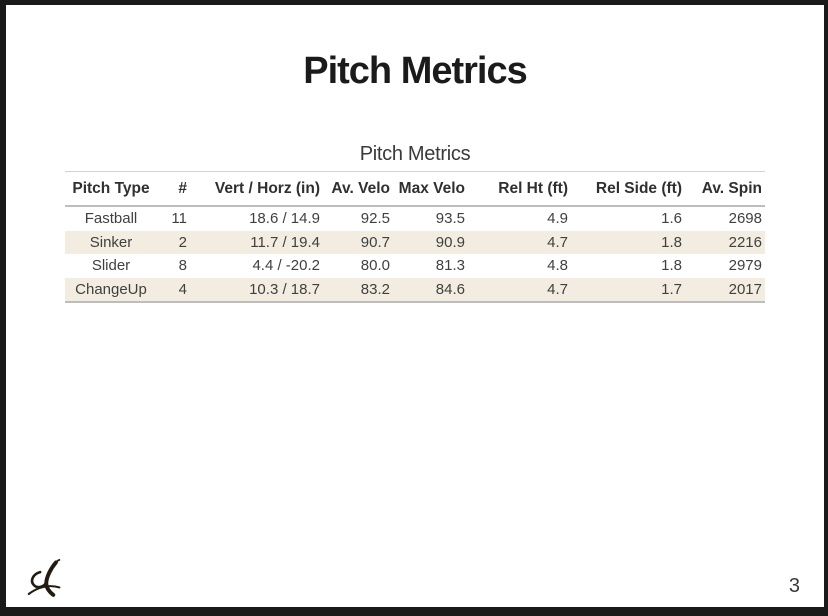  Describe the element at coordinates (745, 266) in the screenshot. I see `cell-av-spin: 2979` at that location.